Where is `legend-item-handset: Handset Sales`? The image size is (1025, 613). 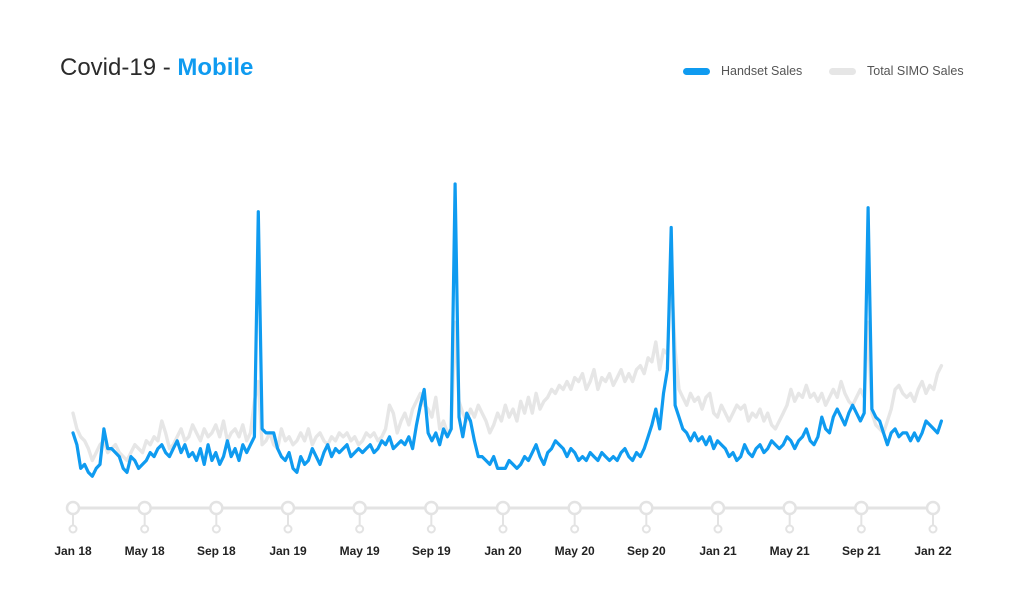
legend-item-handset: Handset Sales is located at coordinates (742, 71).